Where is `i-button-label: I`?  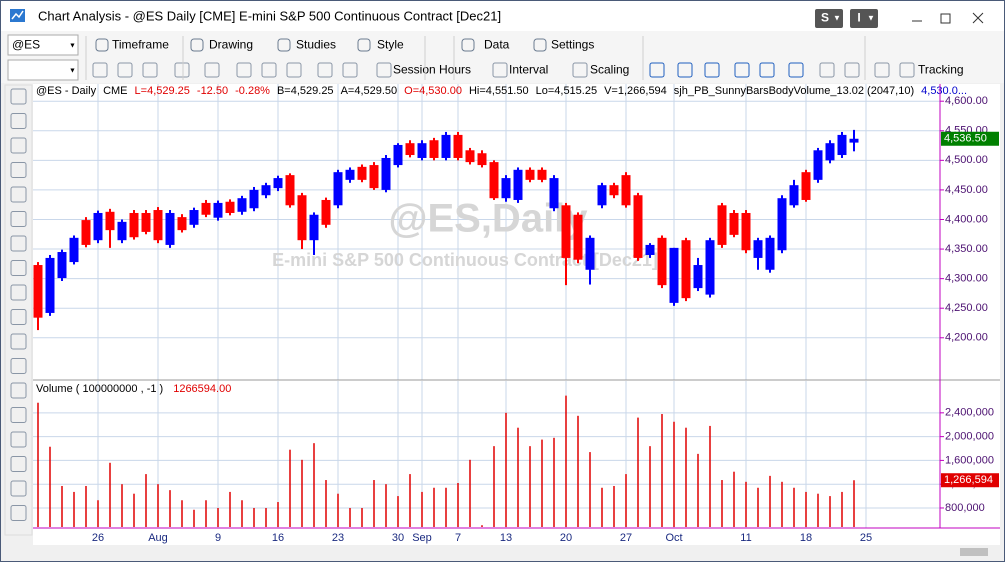
i-button-label: I is located at coordinates (858, 18).